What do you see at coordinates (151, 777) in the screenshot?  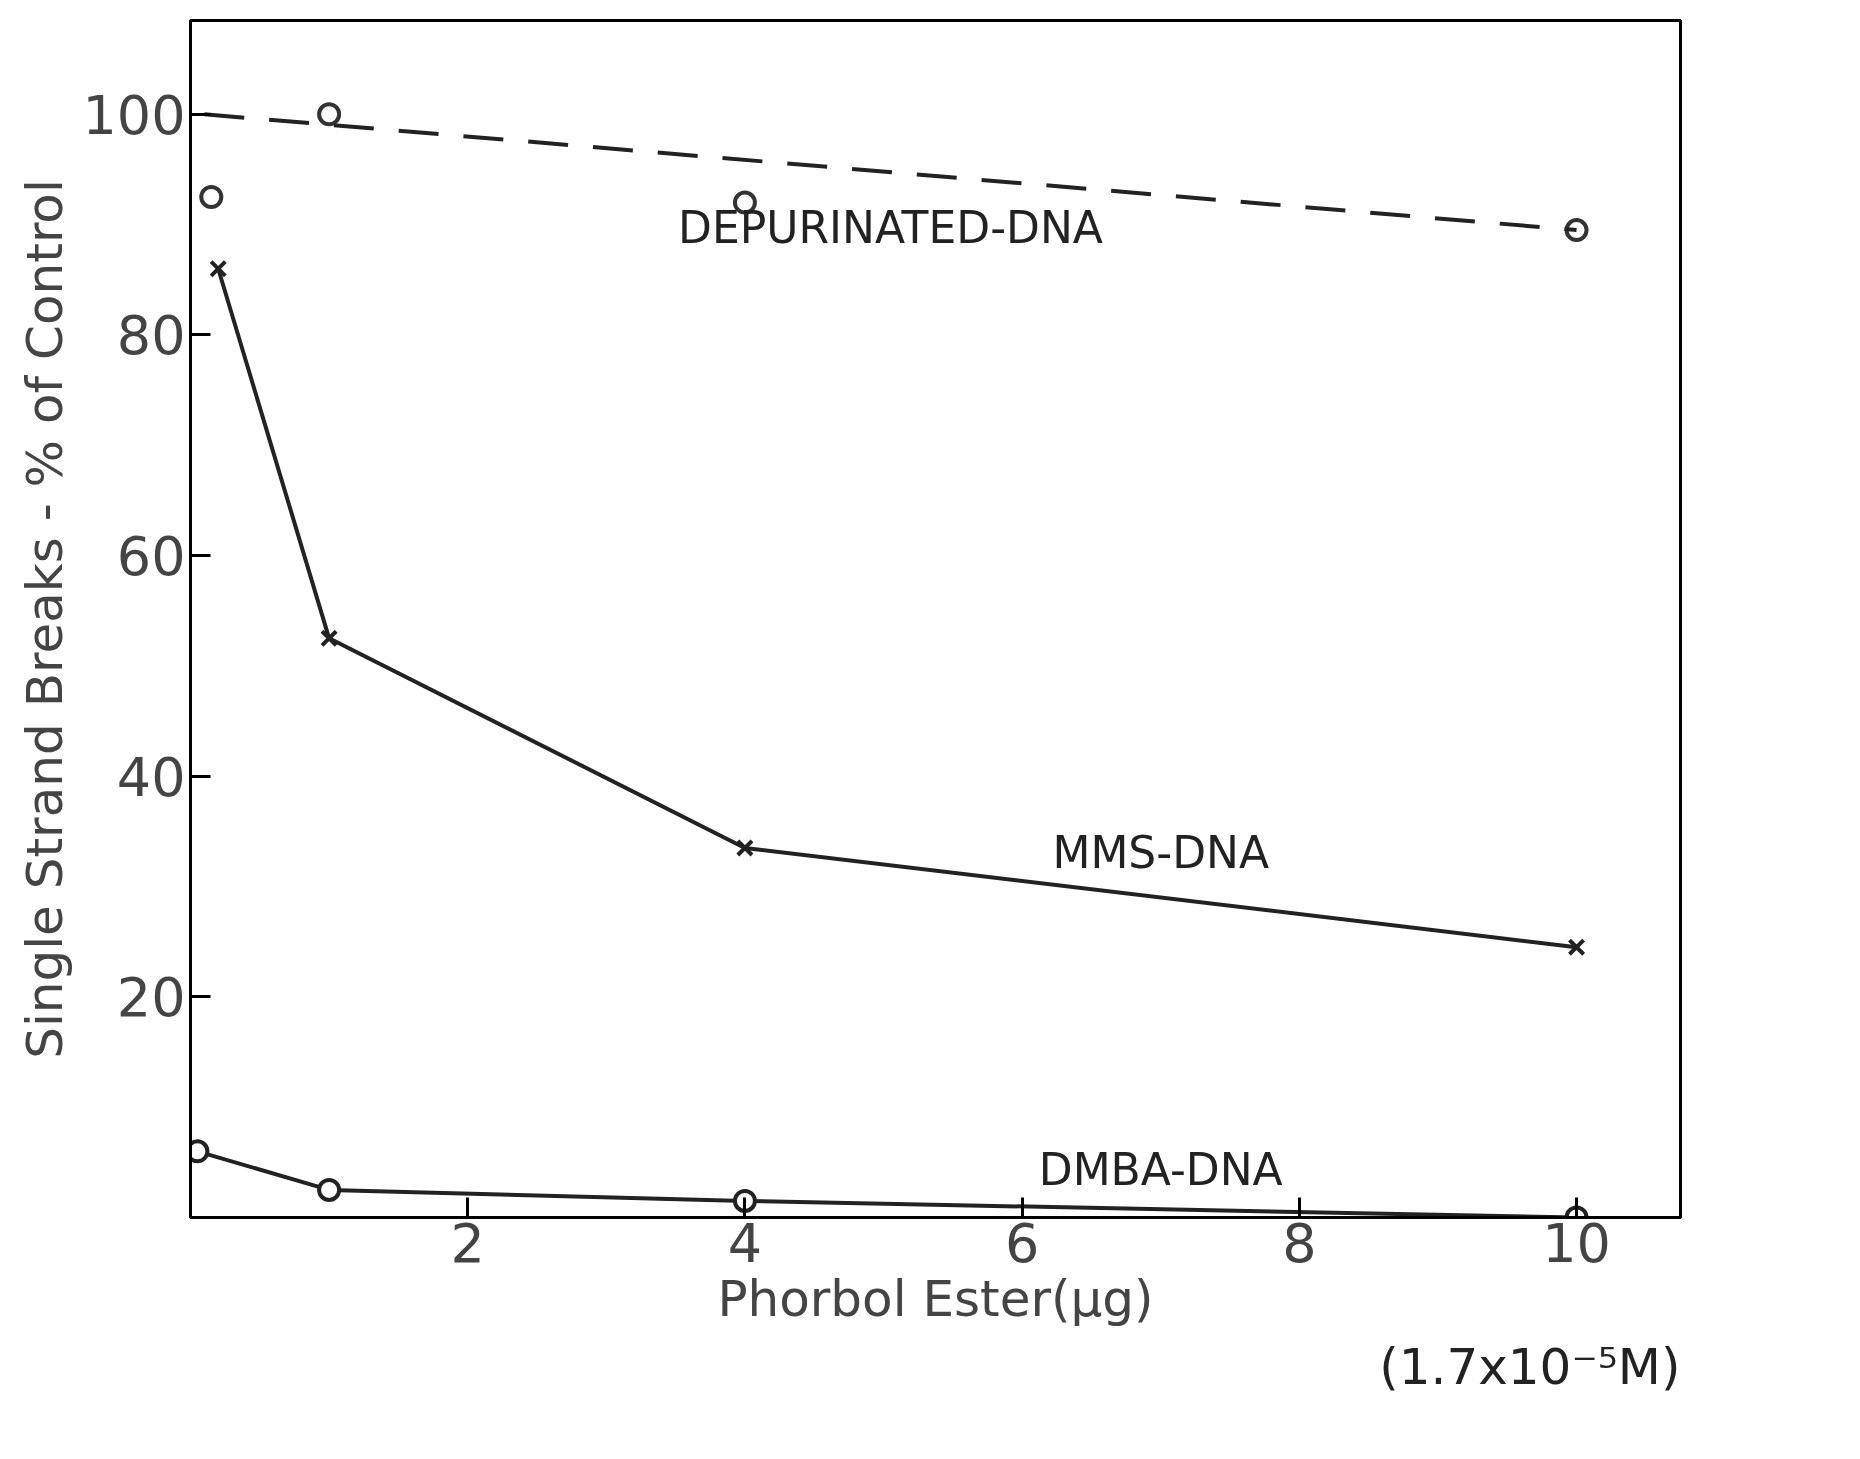 I see `y-tick-label: 40` at bounding box center [151, 777].